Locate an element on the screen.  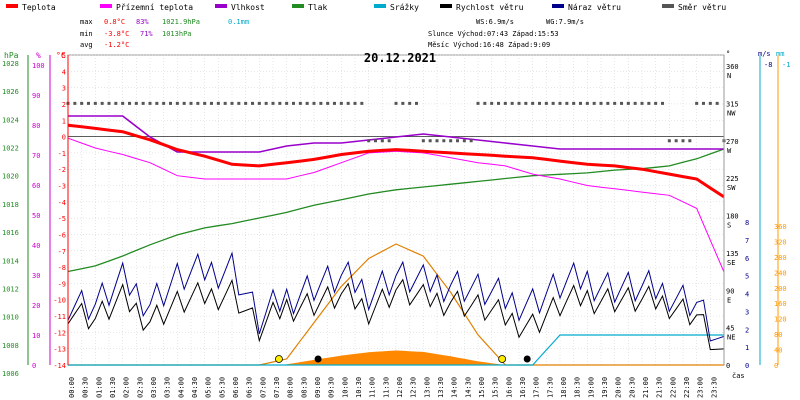
time-tick-14: 07:00 is located at coordinates (263, 387).